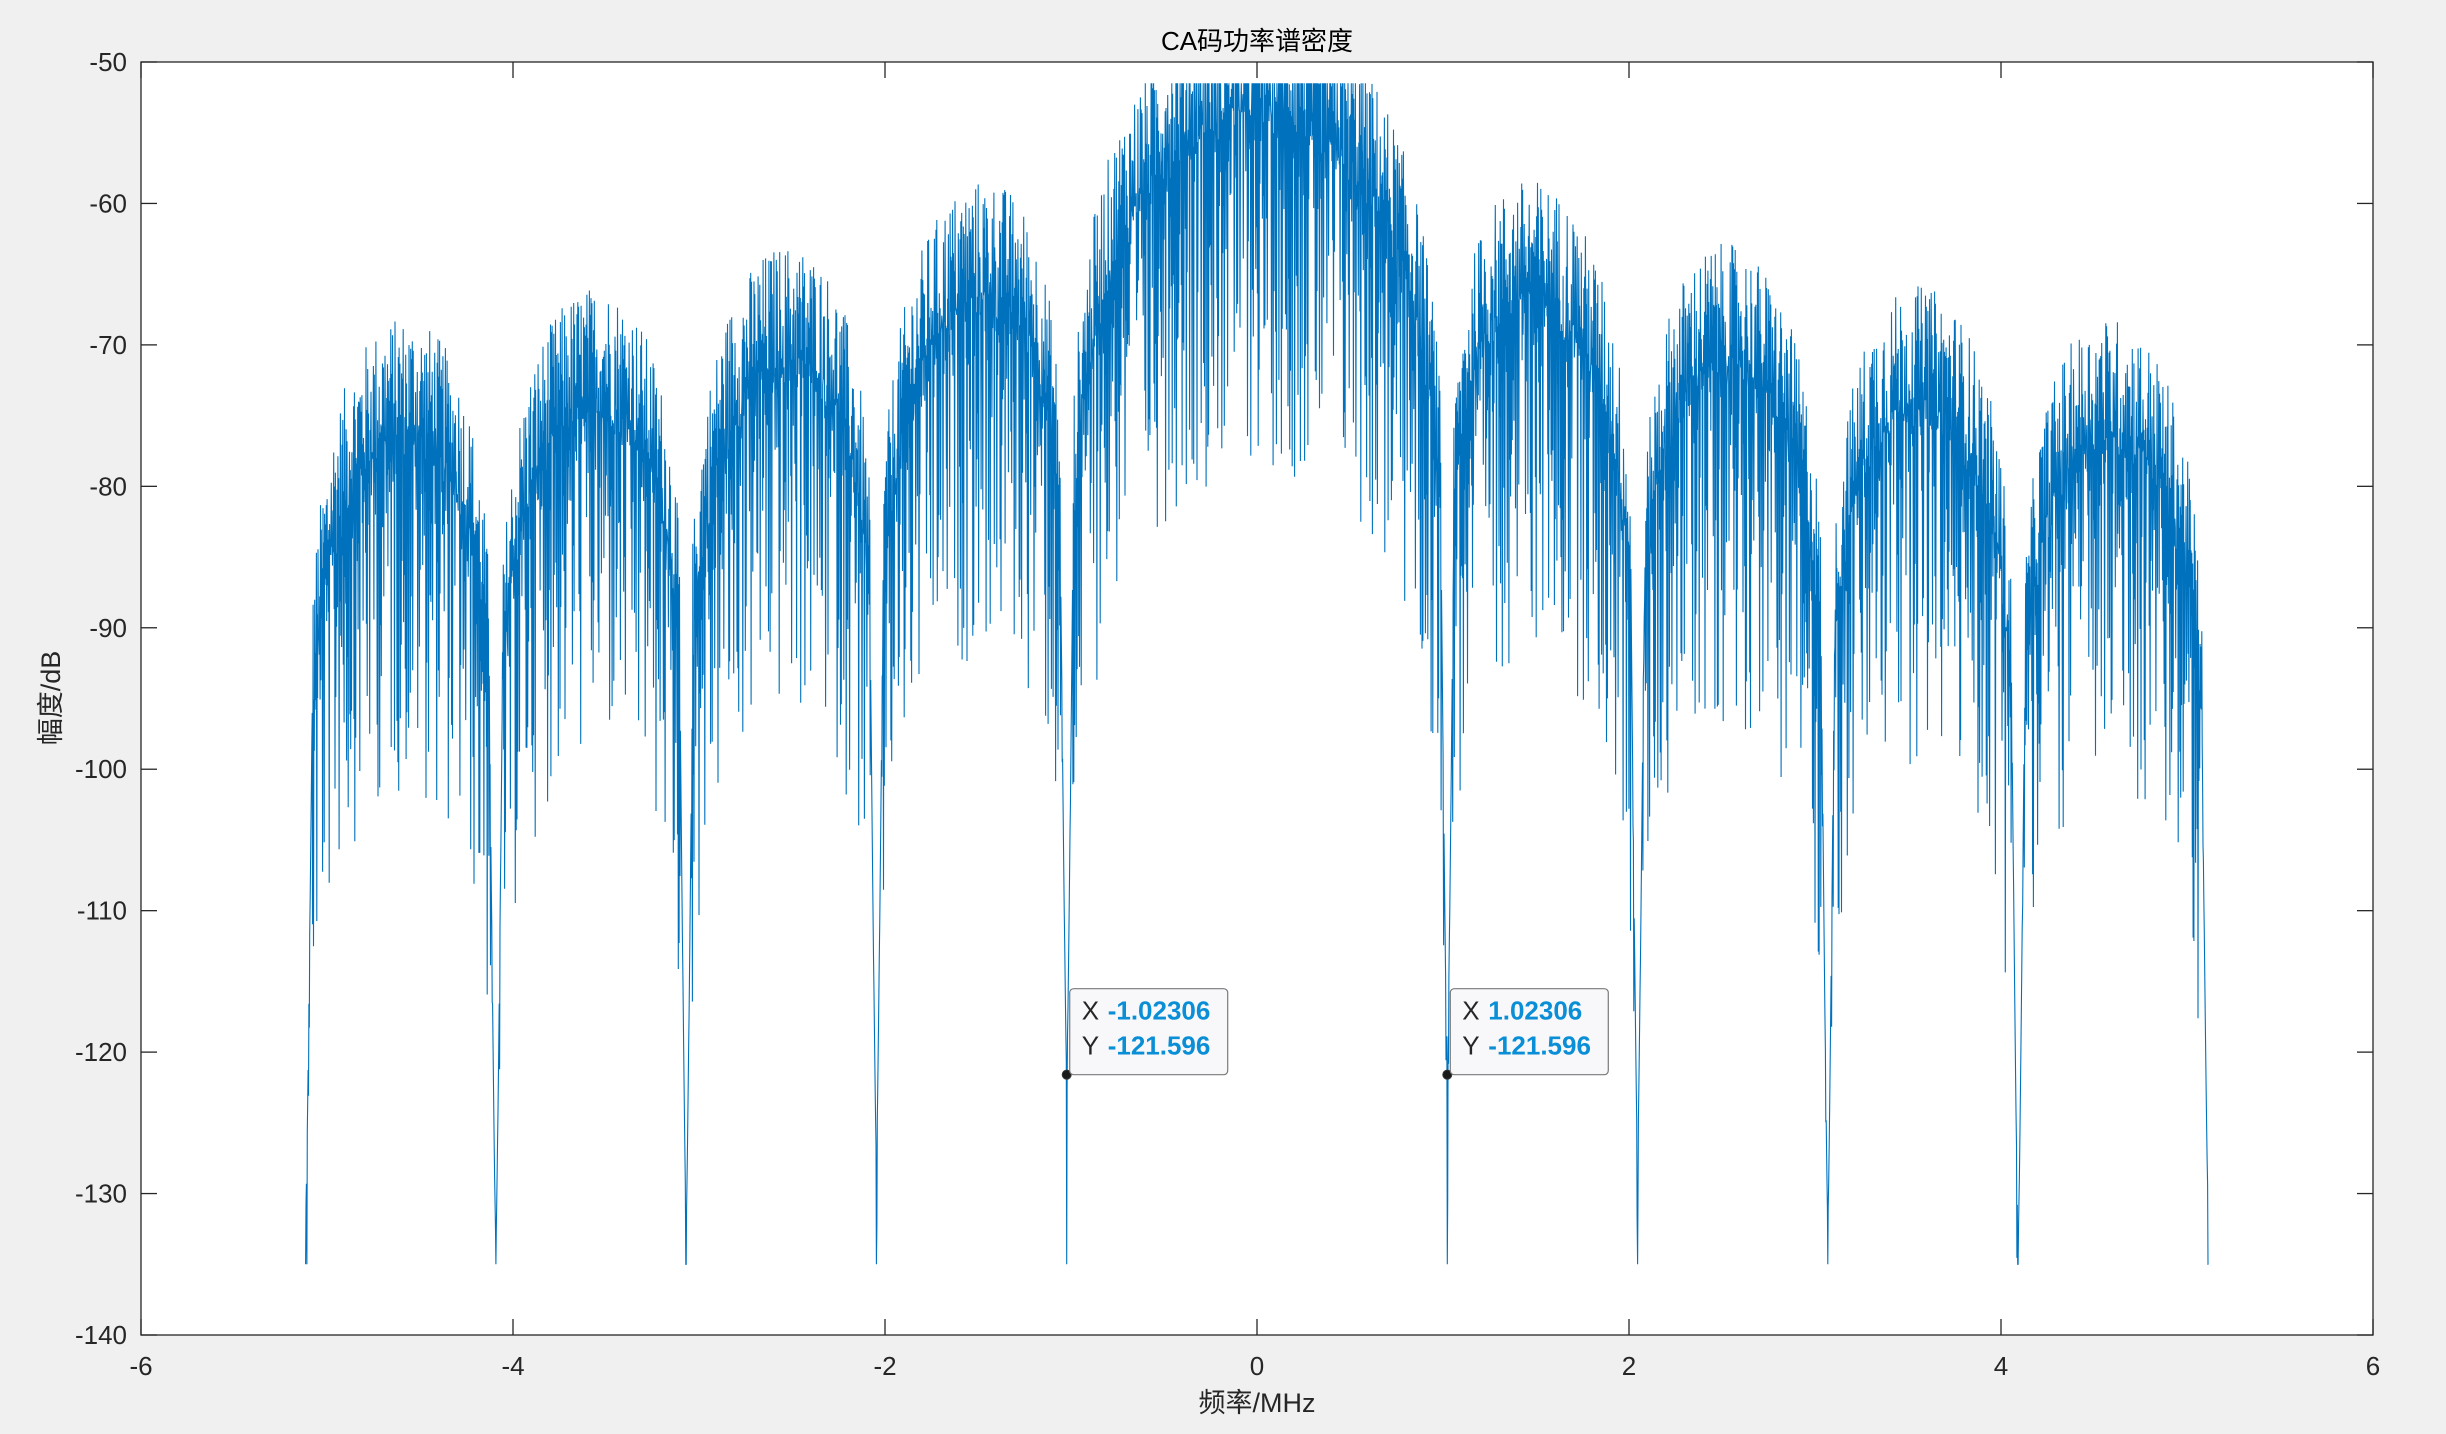 This screenshot has height=1434, width=2446. Describe the element at coordinates (2001, 1366) in the screenshot. I see `x-tick-label: 4` at that location.